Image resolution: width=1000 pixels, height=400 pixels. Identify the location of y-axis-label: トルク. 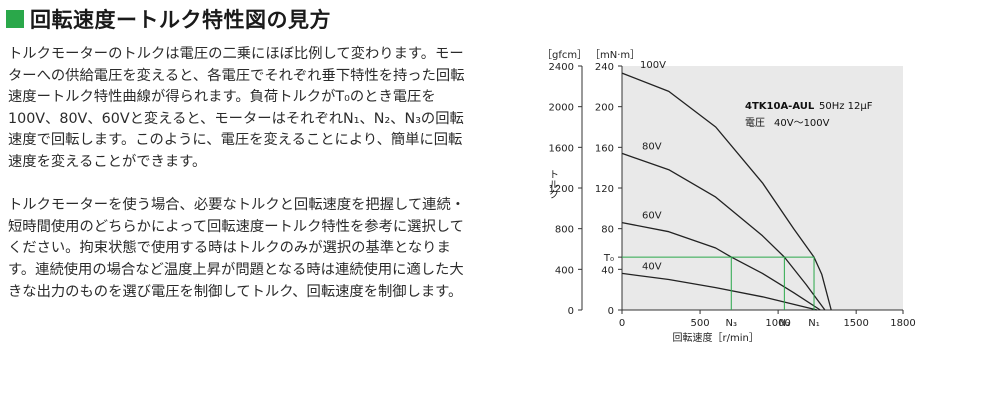
(553, 184).